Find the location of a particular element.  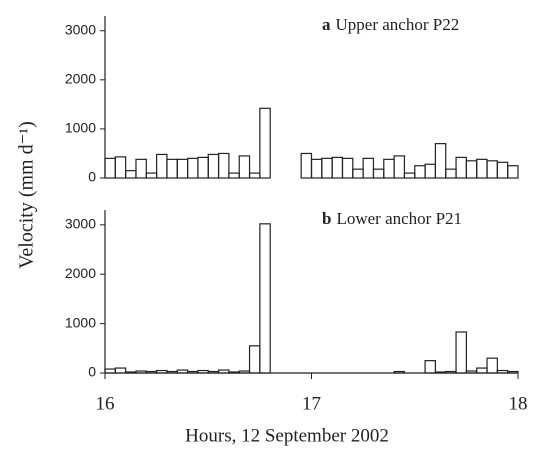

panel-title: b Lower anchor P21 is located at coordinates (392, 218).